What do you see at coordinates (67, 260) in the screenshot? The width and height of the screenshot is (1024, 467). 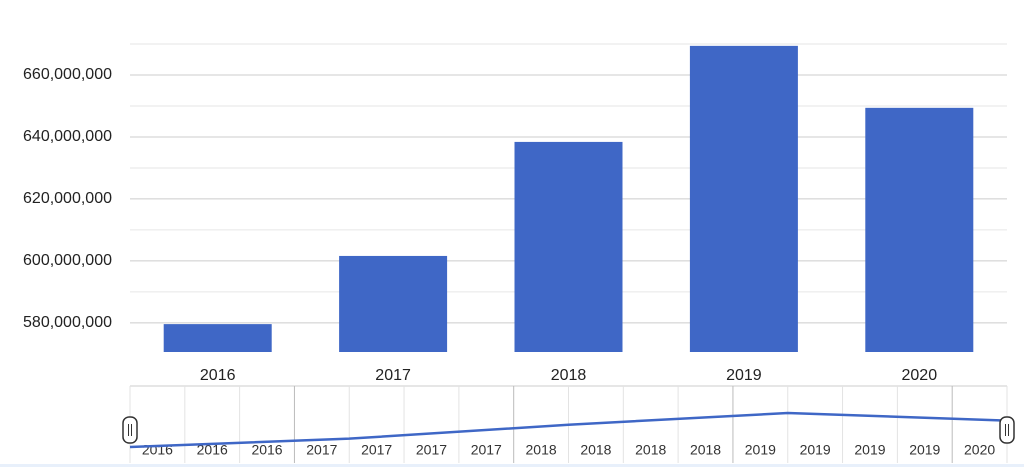 I see `y-tick-label: 600,000,000` at bounding box center [67, 260].